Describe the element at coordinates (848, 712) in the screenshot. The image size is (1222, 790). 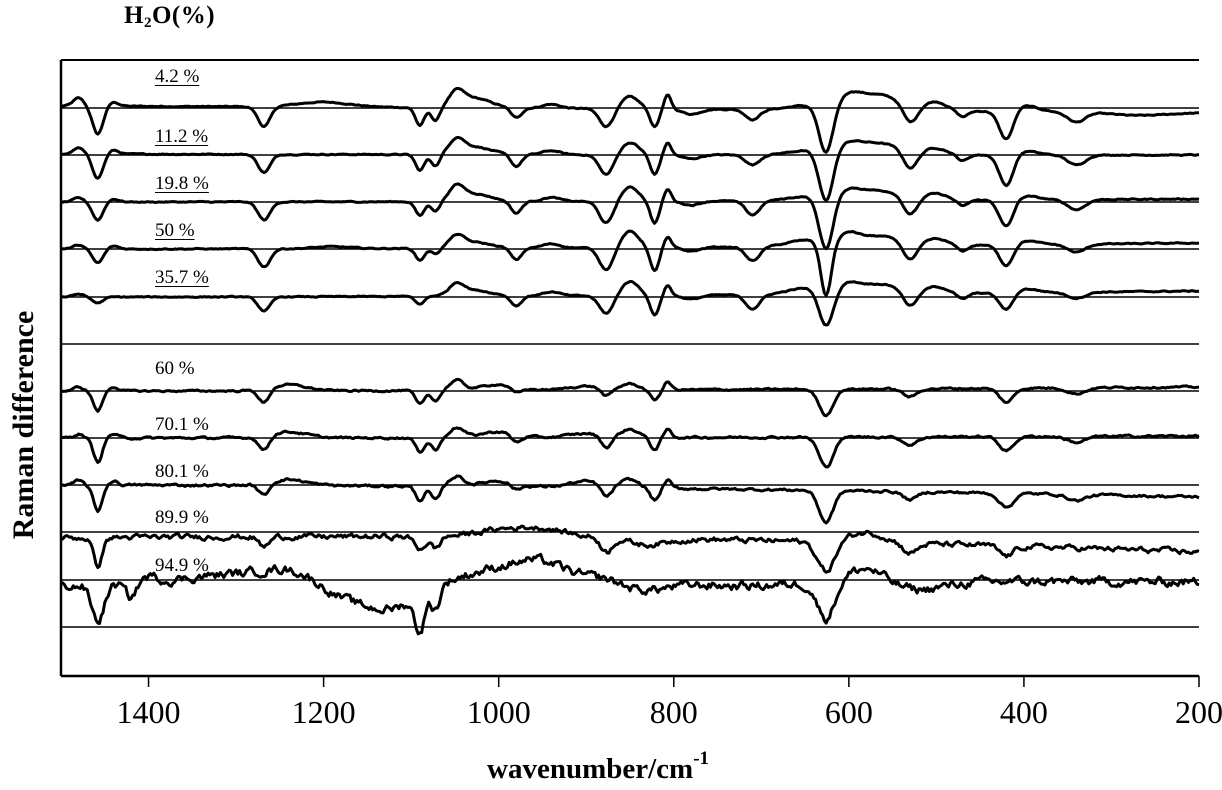
I see `x-tick-label: 600` at that location.